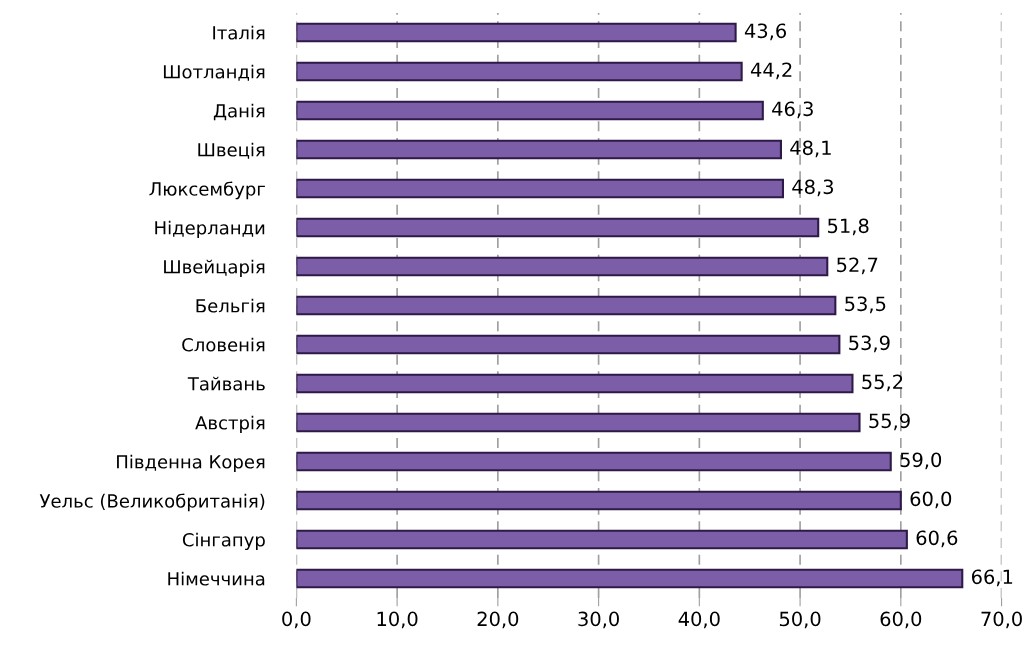  Describe the element at coordinates (223, 541) in the screenshot. I see `y-tick-label: Сінгапур` at that location.